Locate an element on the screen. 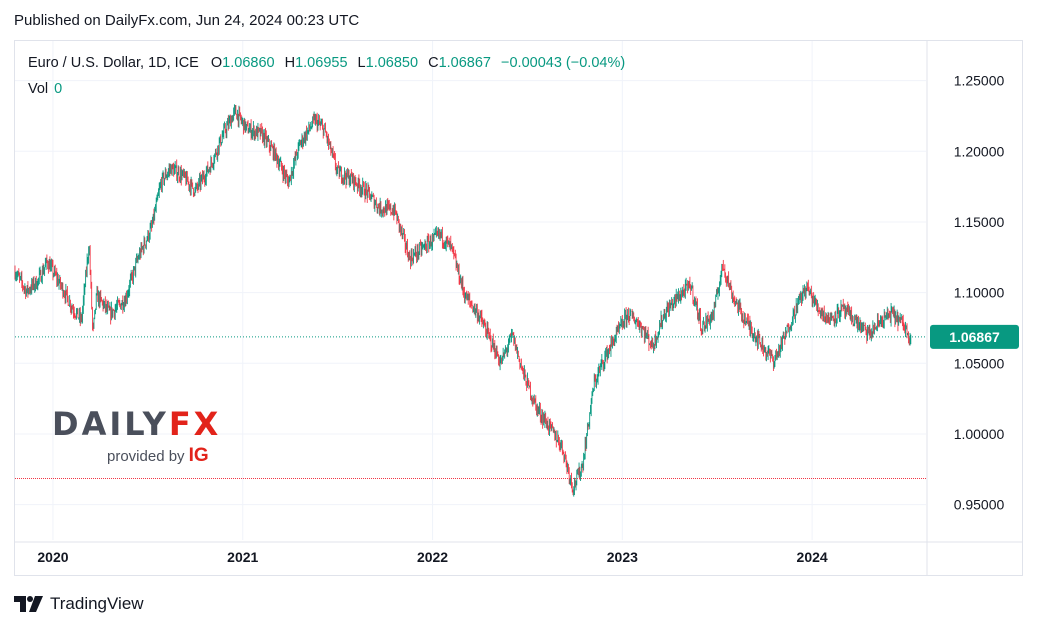  dailyfx-watermark: DAILYFX provided by IG is located at coordinates (136, 435).